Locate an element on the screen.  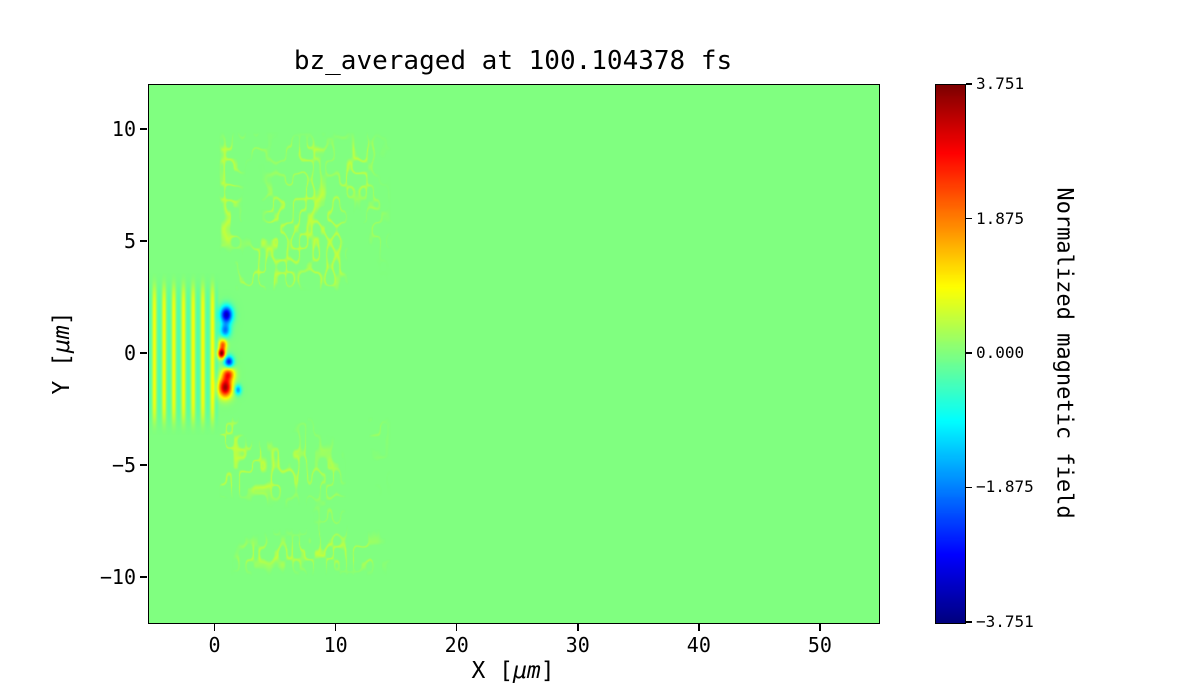
x-axis-label-pre: X [ is located at coordinates (492, 671).